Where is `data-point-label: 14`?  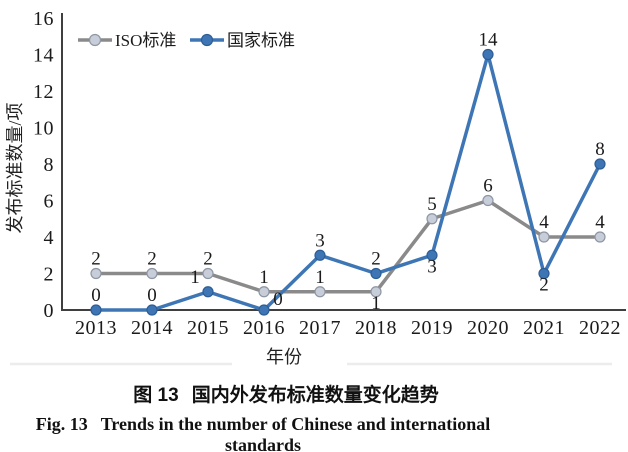
data-point-label: 14 is located at coordinates (489, 40).